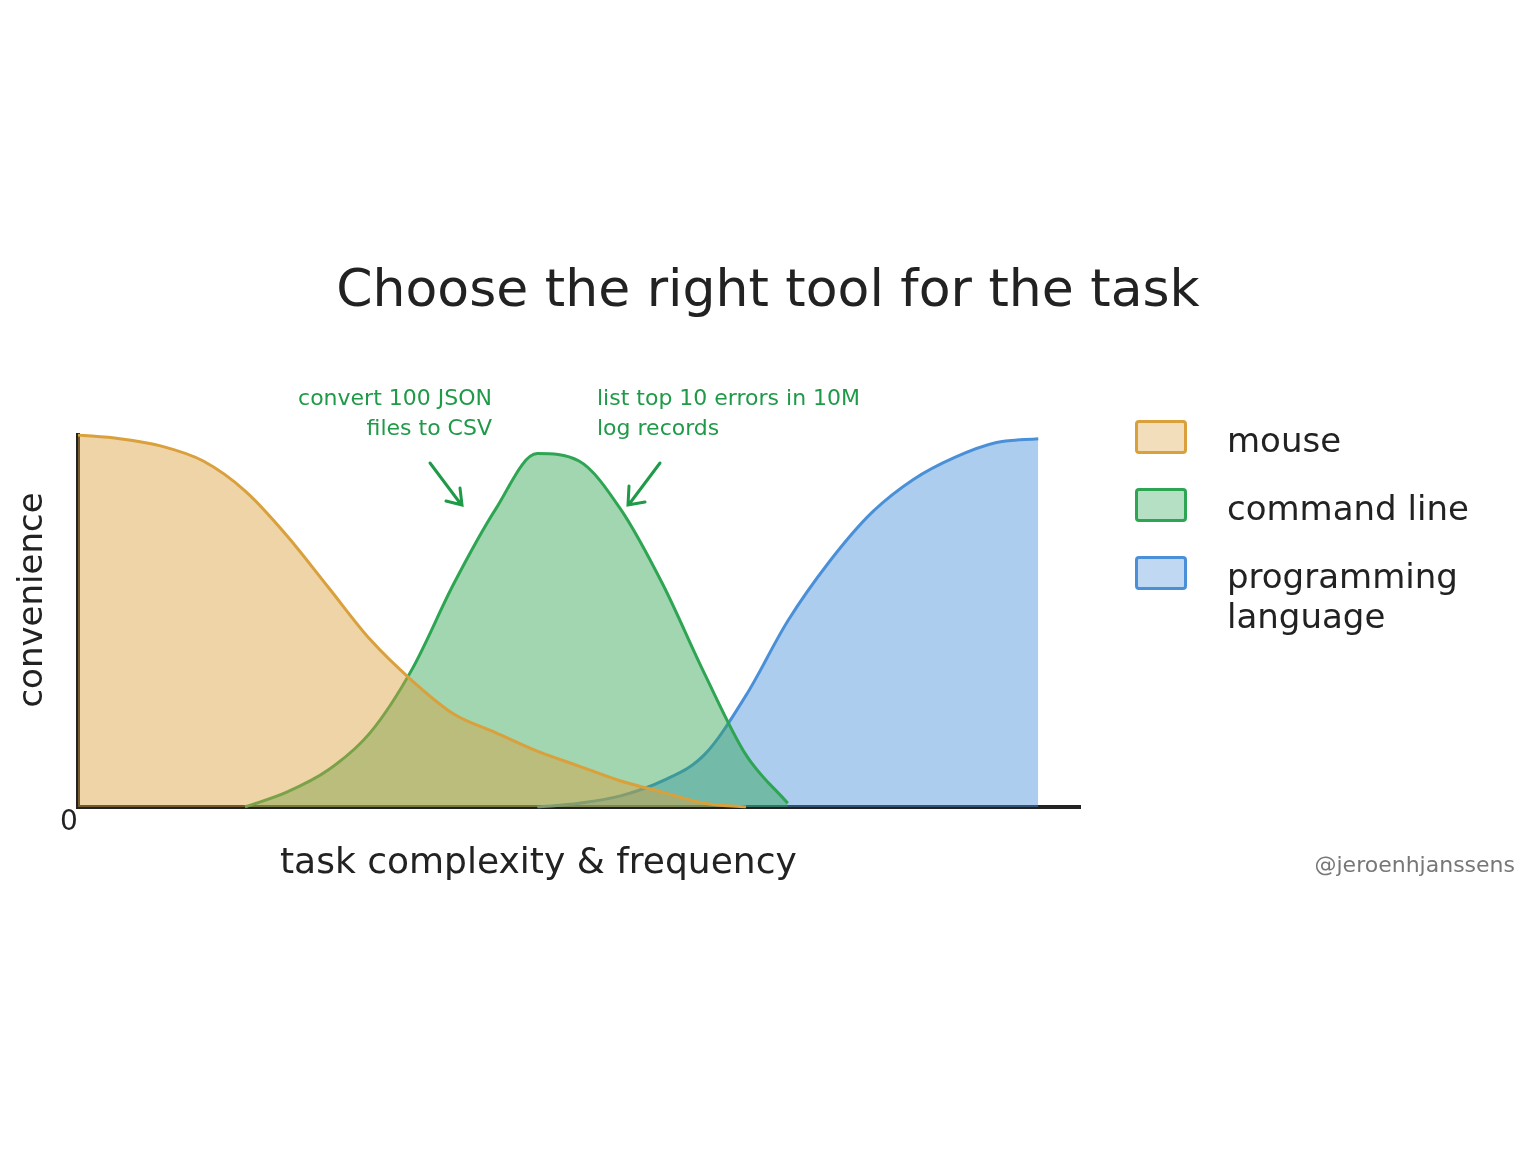 The width and height of the screenshot is (1536, 1153). I want to click on legend-label: command line, so click(1348, 508).